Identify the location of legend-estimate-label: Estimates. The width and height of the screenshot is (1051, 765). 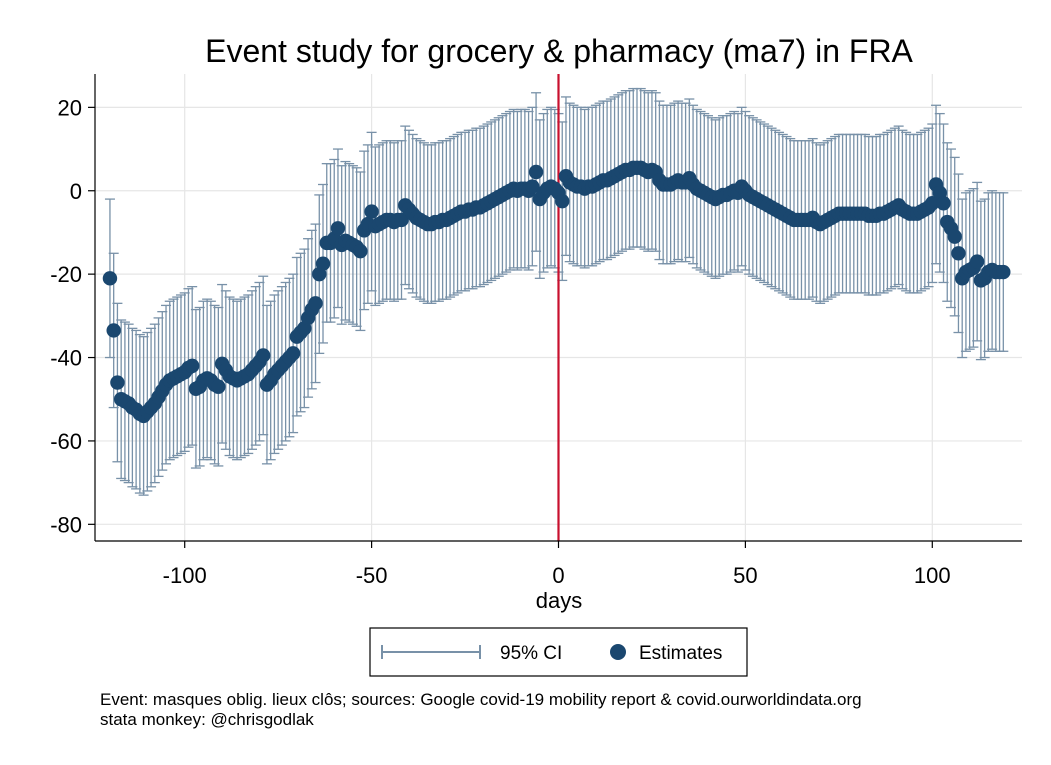
(680, 653).